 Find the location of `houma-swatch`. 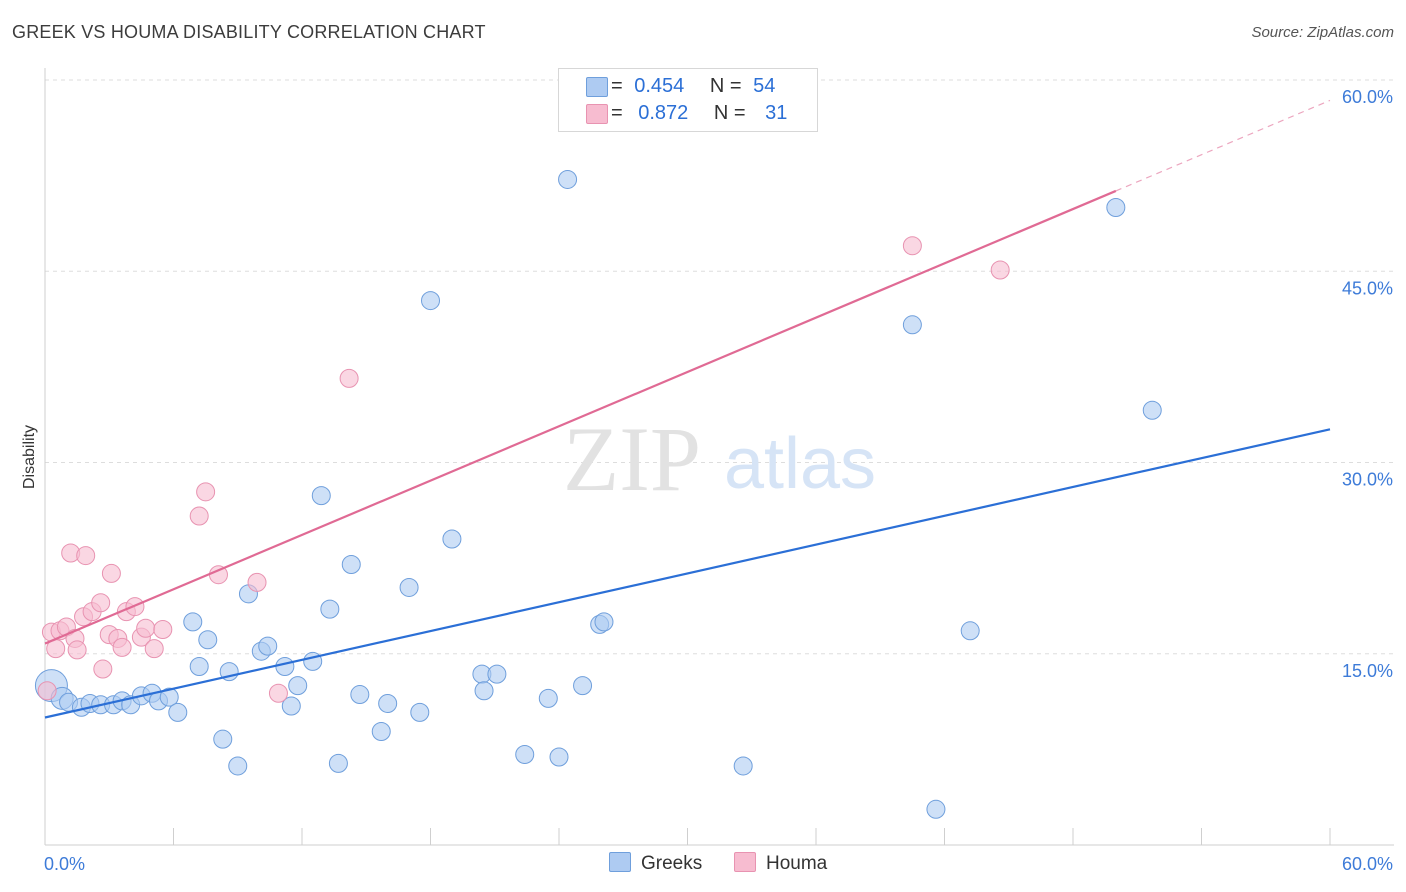

houma-swatch is located at coordinates (597, 114).